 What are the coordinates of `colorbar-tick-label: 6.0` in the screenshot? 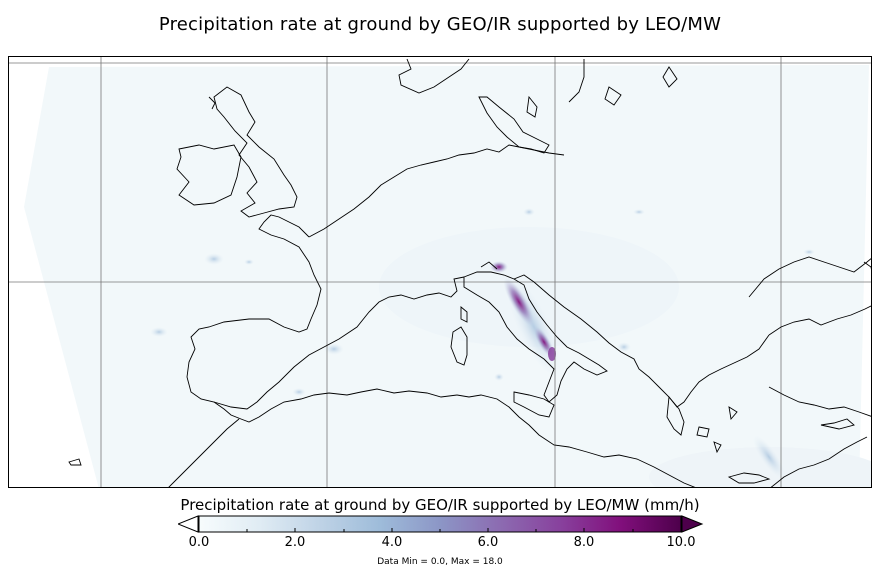 It's located at (488, 542).